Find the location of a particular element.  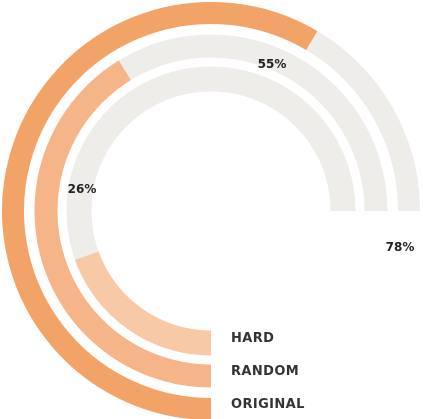

bar-hard is located at coordinates (143, 303).